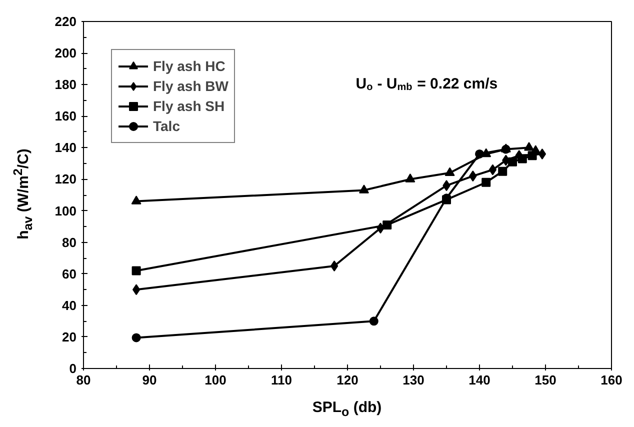 This screenshot has width=634, height=427. What do you see at coordinates (69, 336) in the screenshot?
I see `y-tick-label: 20` at bounding box center [69, 336].